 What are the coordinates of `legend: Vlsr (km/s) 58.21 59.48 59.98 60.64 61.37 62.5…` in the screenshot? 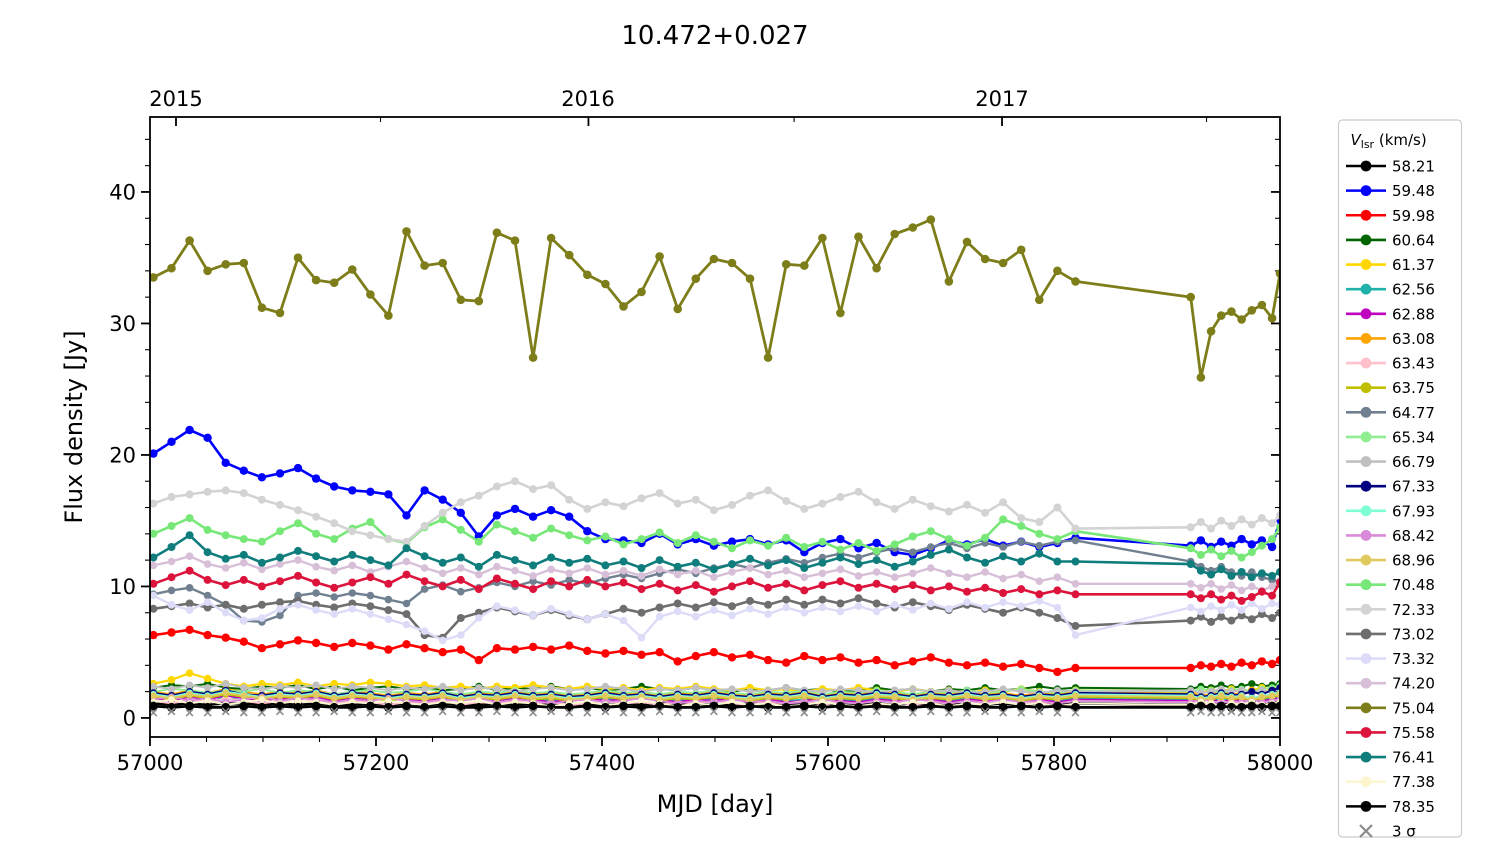 It's located at (1400, 480).